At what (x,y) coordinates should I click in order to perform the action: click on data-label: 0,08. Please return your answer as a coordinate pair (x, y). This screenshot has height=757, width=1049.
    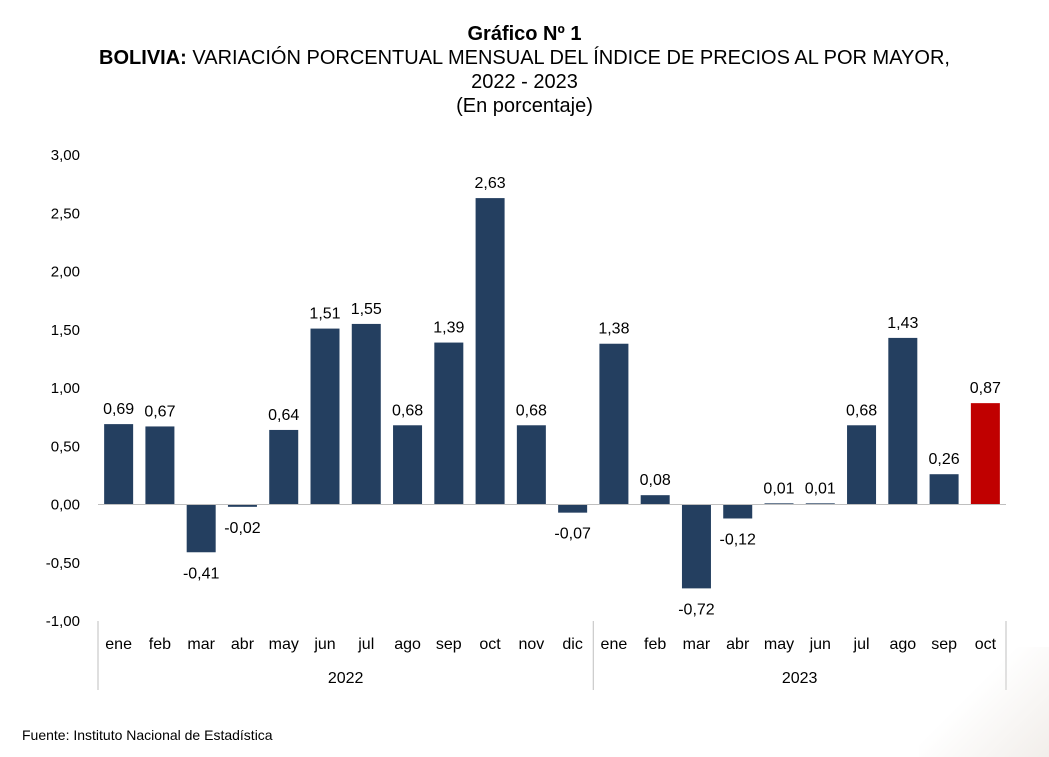
    Looking at the image, I should click on (655, 480).